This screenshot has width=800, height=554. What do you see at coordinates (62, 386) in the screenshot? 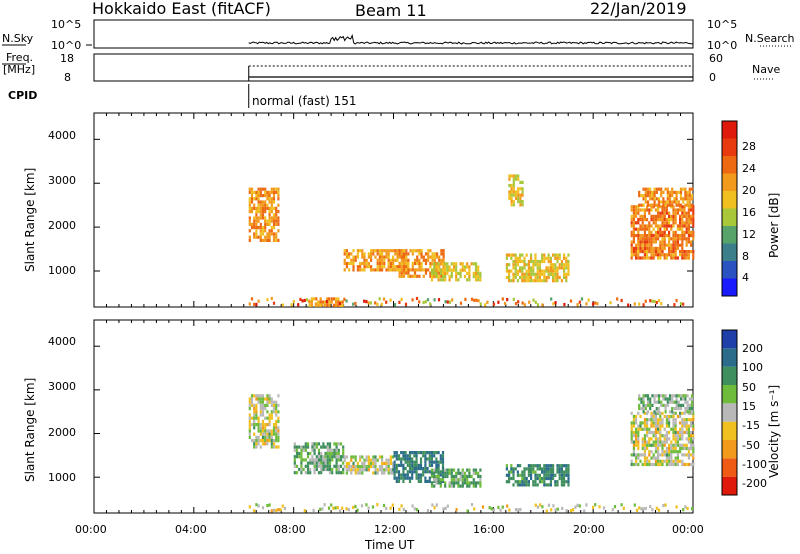
I see `velocity-ytick-3000: 3000` at bounding box center [62, 386].